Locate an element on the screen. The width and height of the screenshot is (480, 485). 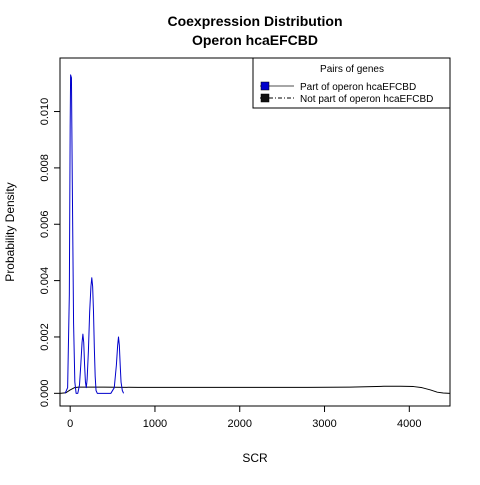
legend-box is located at coordinates (351, 83).